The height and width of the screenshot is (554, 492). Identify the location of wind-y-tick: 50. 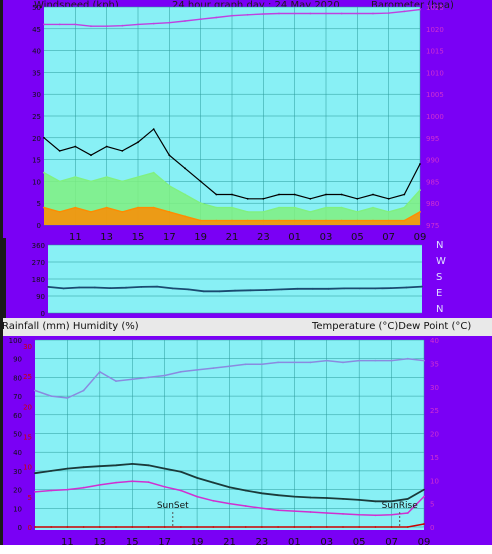
(36, 8).